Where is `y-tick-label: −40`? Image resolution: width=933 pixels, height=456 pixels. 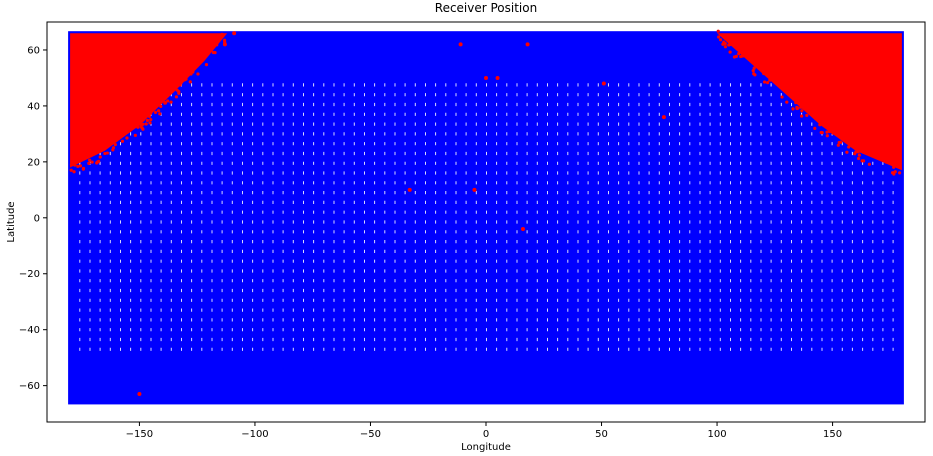 y-tick-label: −40 is located at coordinates (29, 330).